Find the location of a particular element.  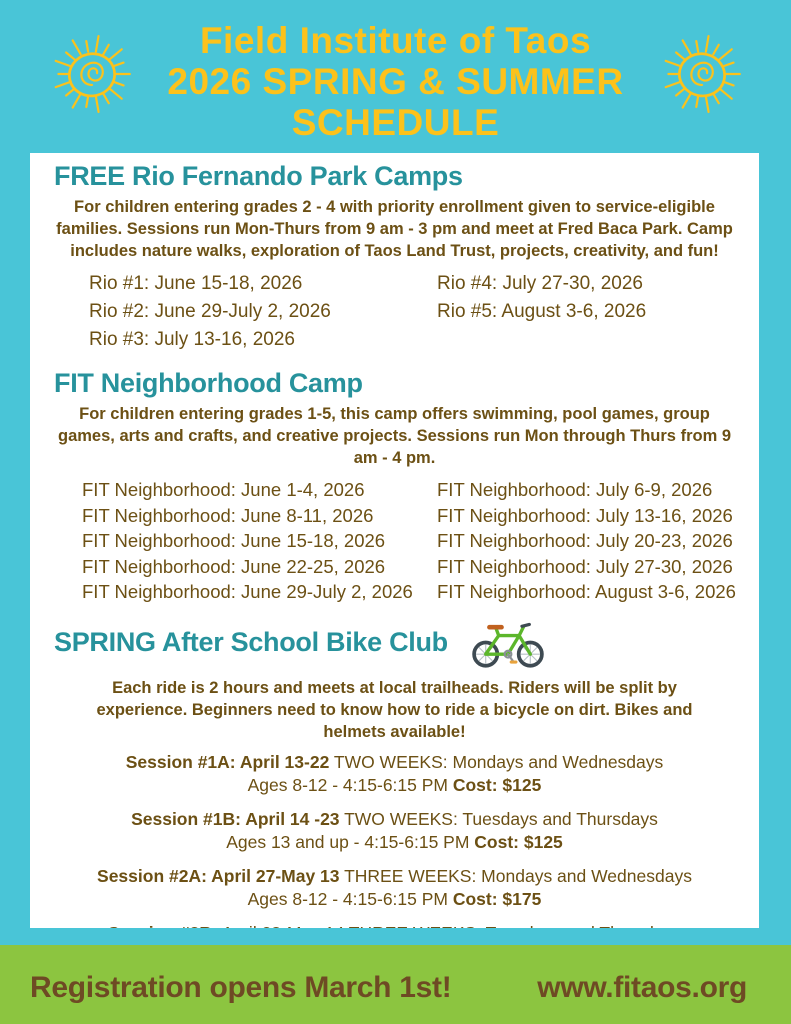

session-line-2: Ages 13 and up - 4:15-6:15 PM Cost: $125 is located at coordinates (394, 842).